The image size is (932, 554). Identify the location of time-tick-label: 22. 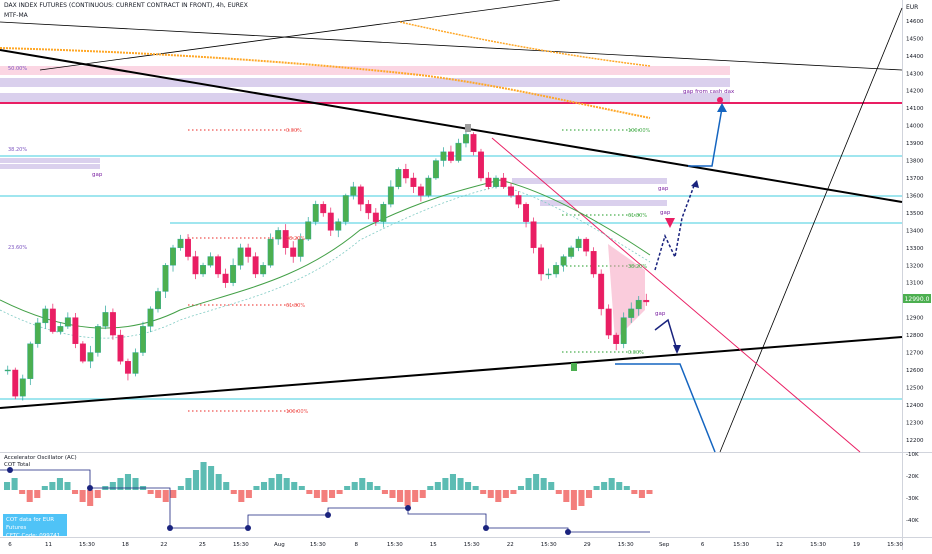
(163, 545).